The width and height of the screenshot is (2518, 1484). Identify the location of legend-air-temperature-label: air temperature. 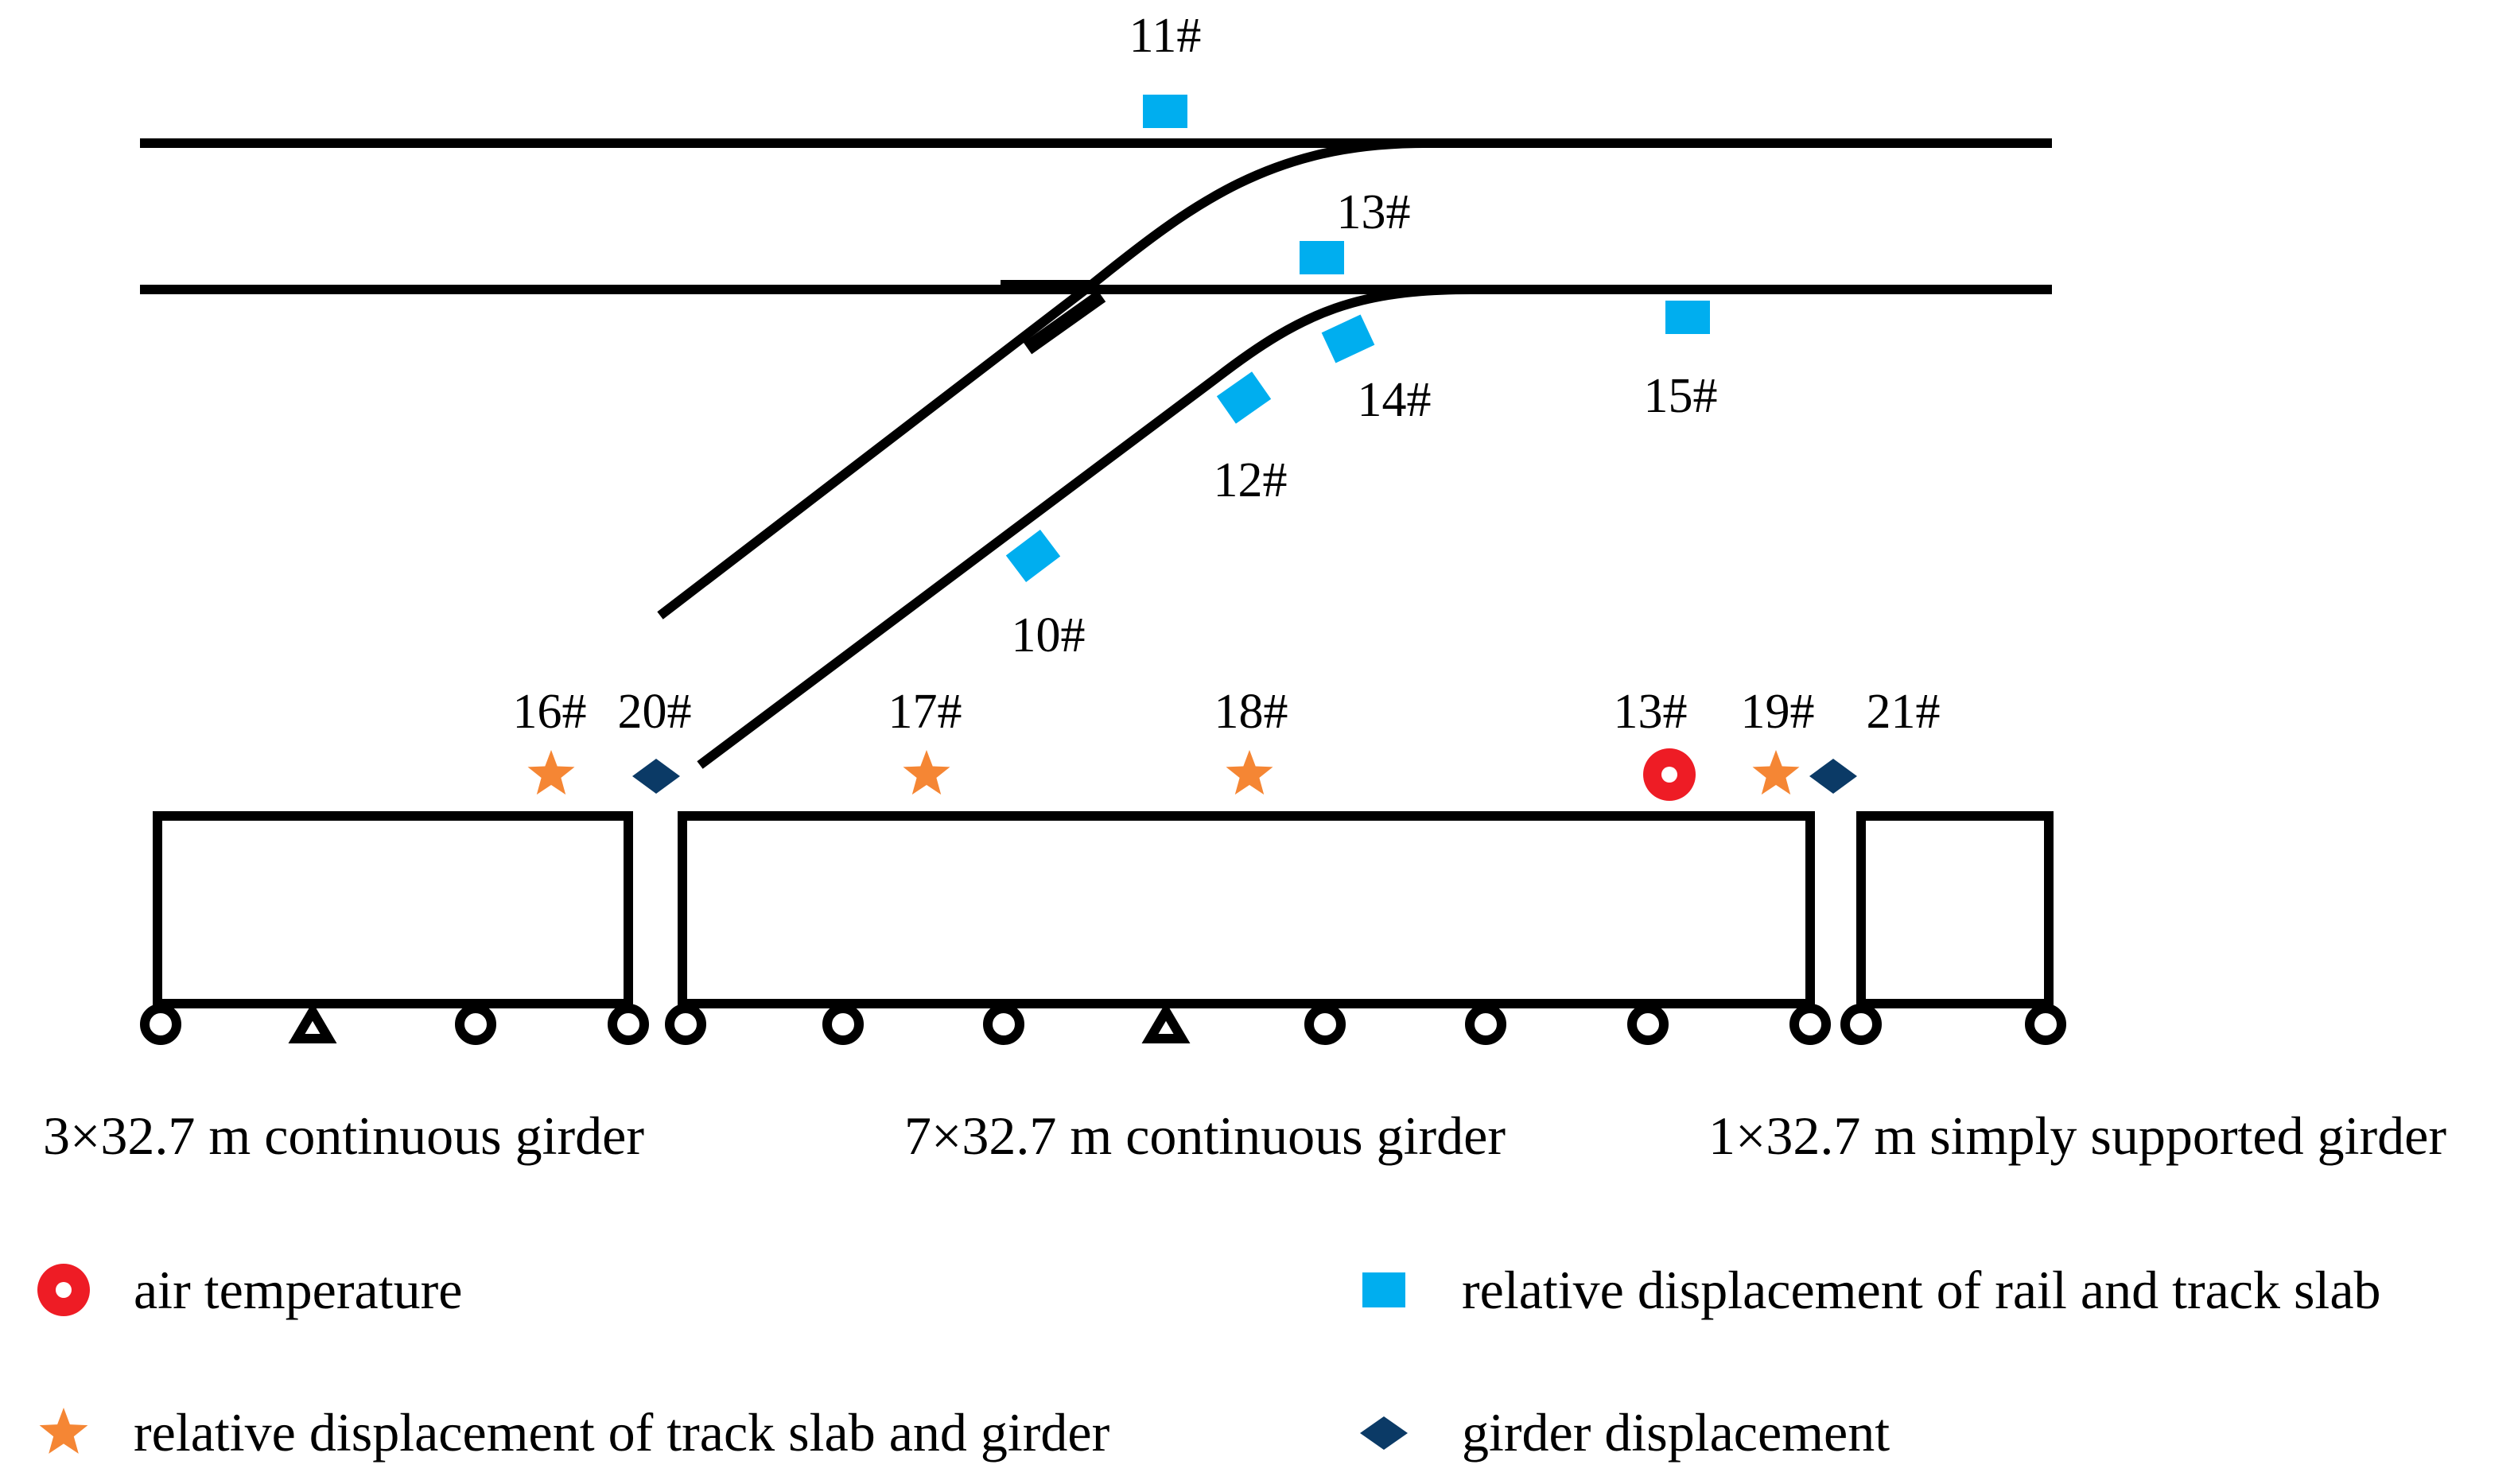
(298, 1290).